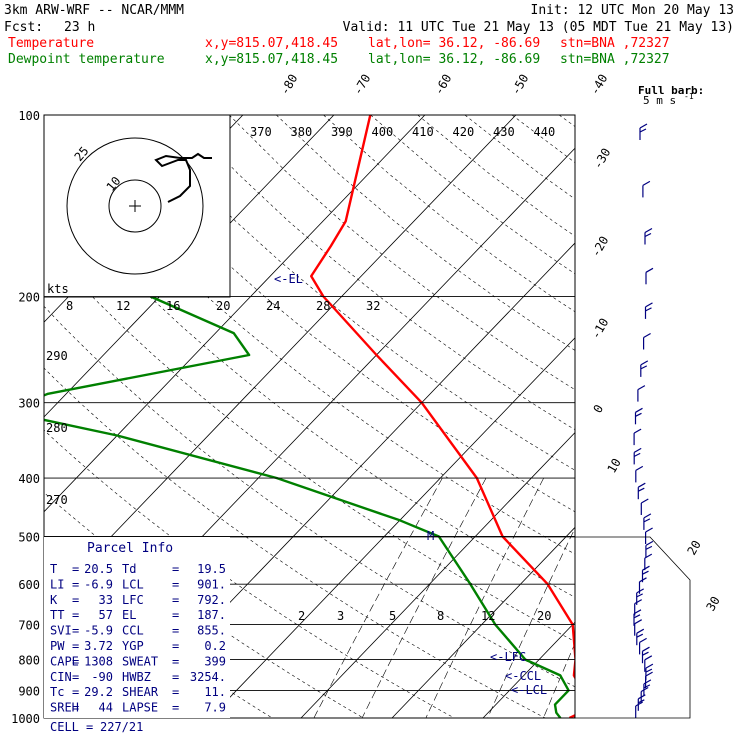 This screenshot has height=740, width=740. What do you see at coordinates (454, 43) in the screenshot?
I see `legend-temperature-latlon: lat,lon= 36.12, -86.69` at bounding box center [454, 43].